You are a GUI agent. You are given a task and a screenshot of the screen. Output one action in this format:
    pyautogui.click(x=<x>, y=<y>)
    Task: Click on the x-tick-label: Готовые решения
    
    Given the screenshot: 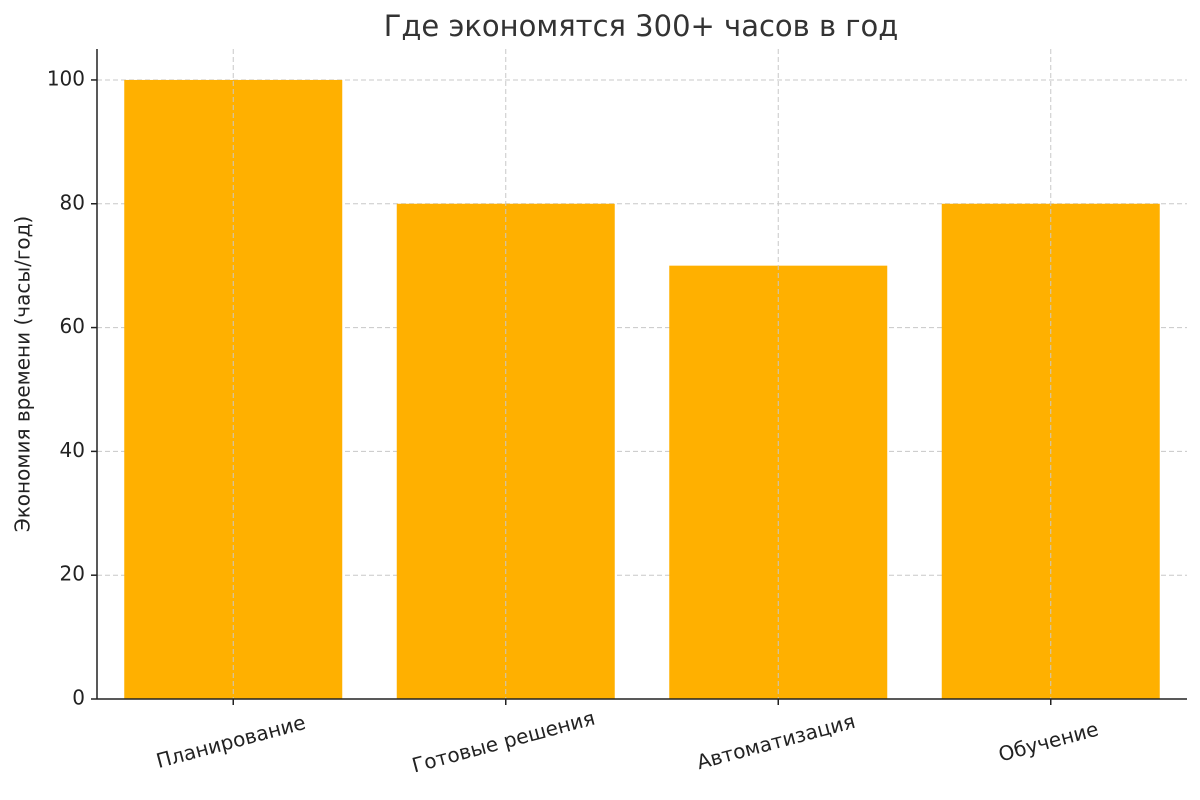 What is the action you would take?
    pyautogui.click(x=503, y=742)
    